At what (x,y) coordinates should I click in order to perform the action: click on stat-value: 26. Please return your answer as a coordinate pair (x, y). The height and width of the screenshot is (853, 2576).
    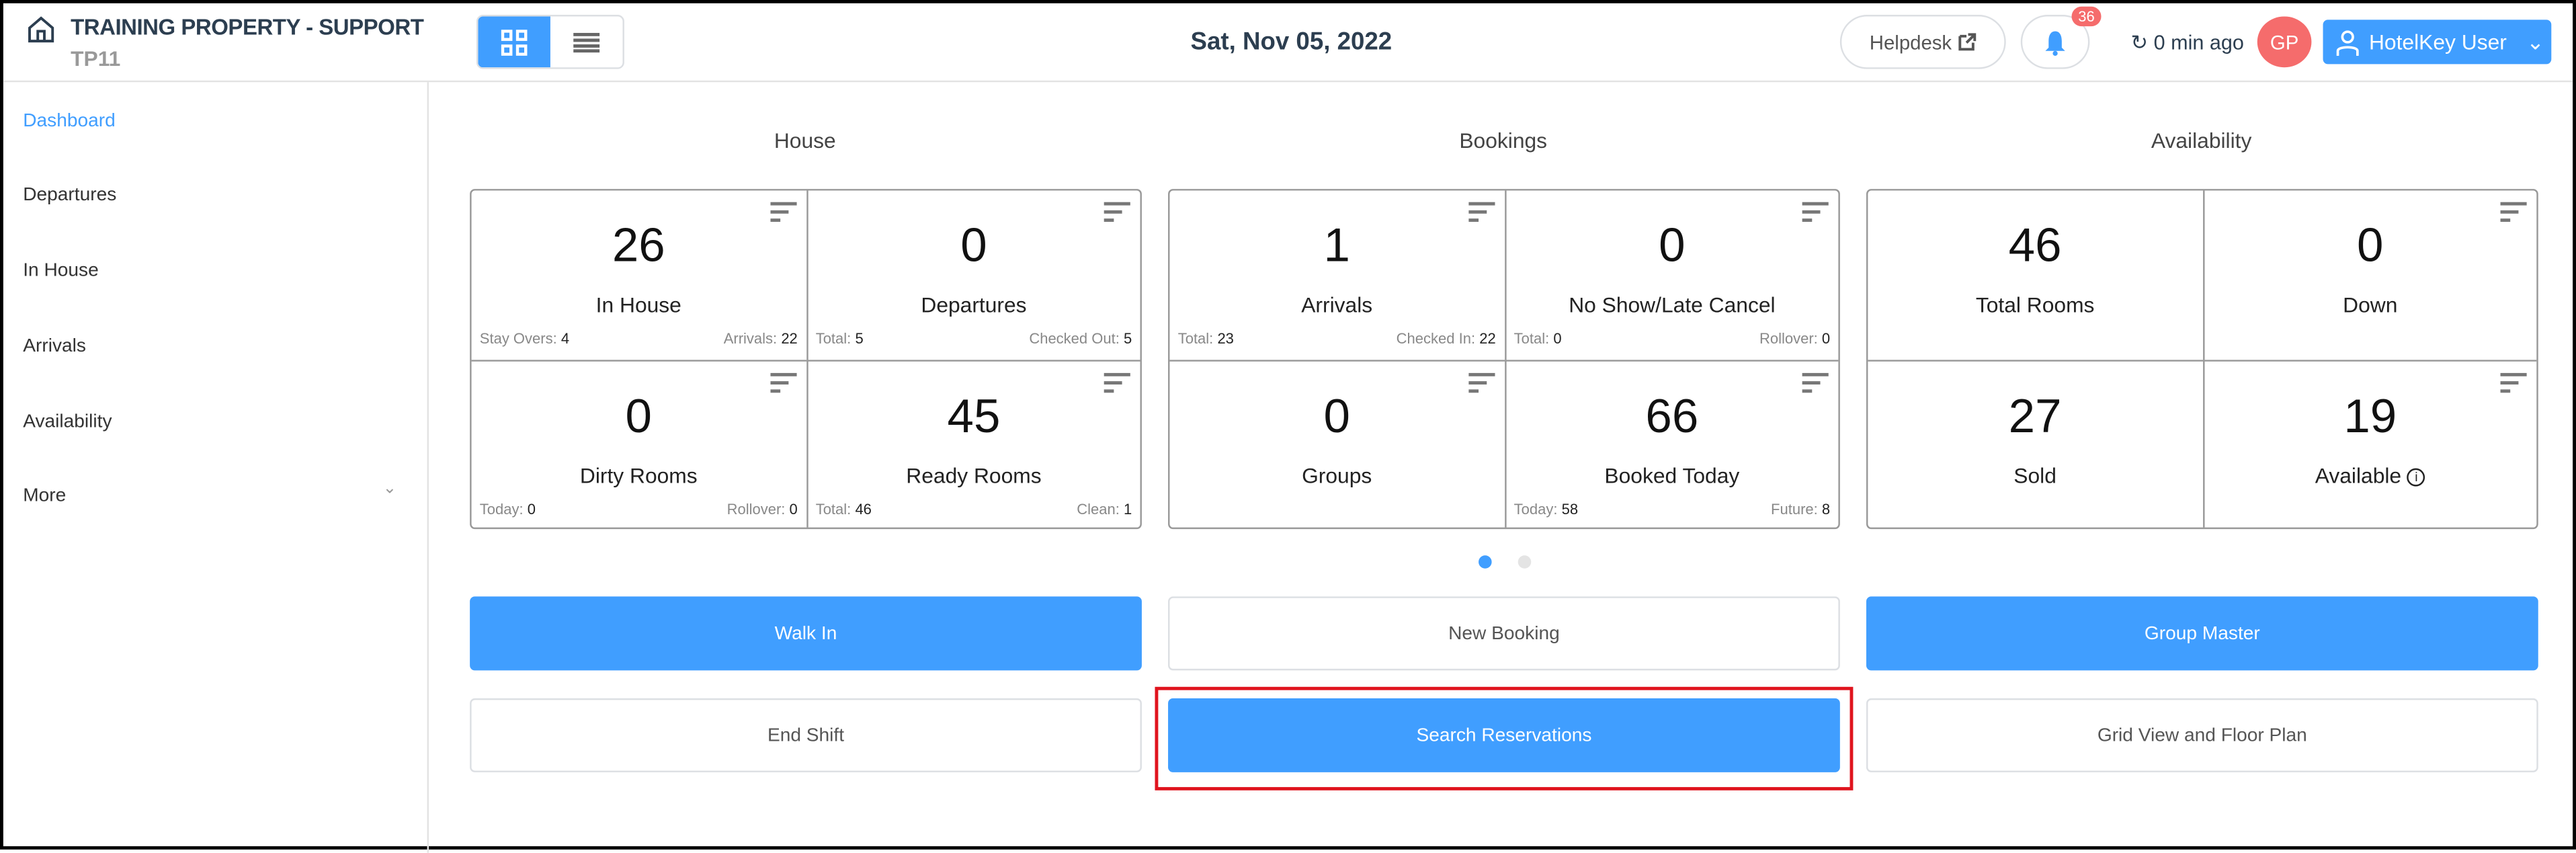
    Looking at the image, I should click on (638, 246).